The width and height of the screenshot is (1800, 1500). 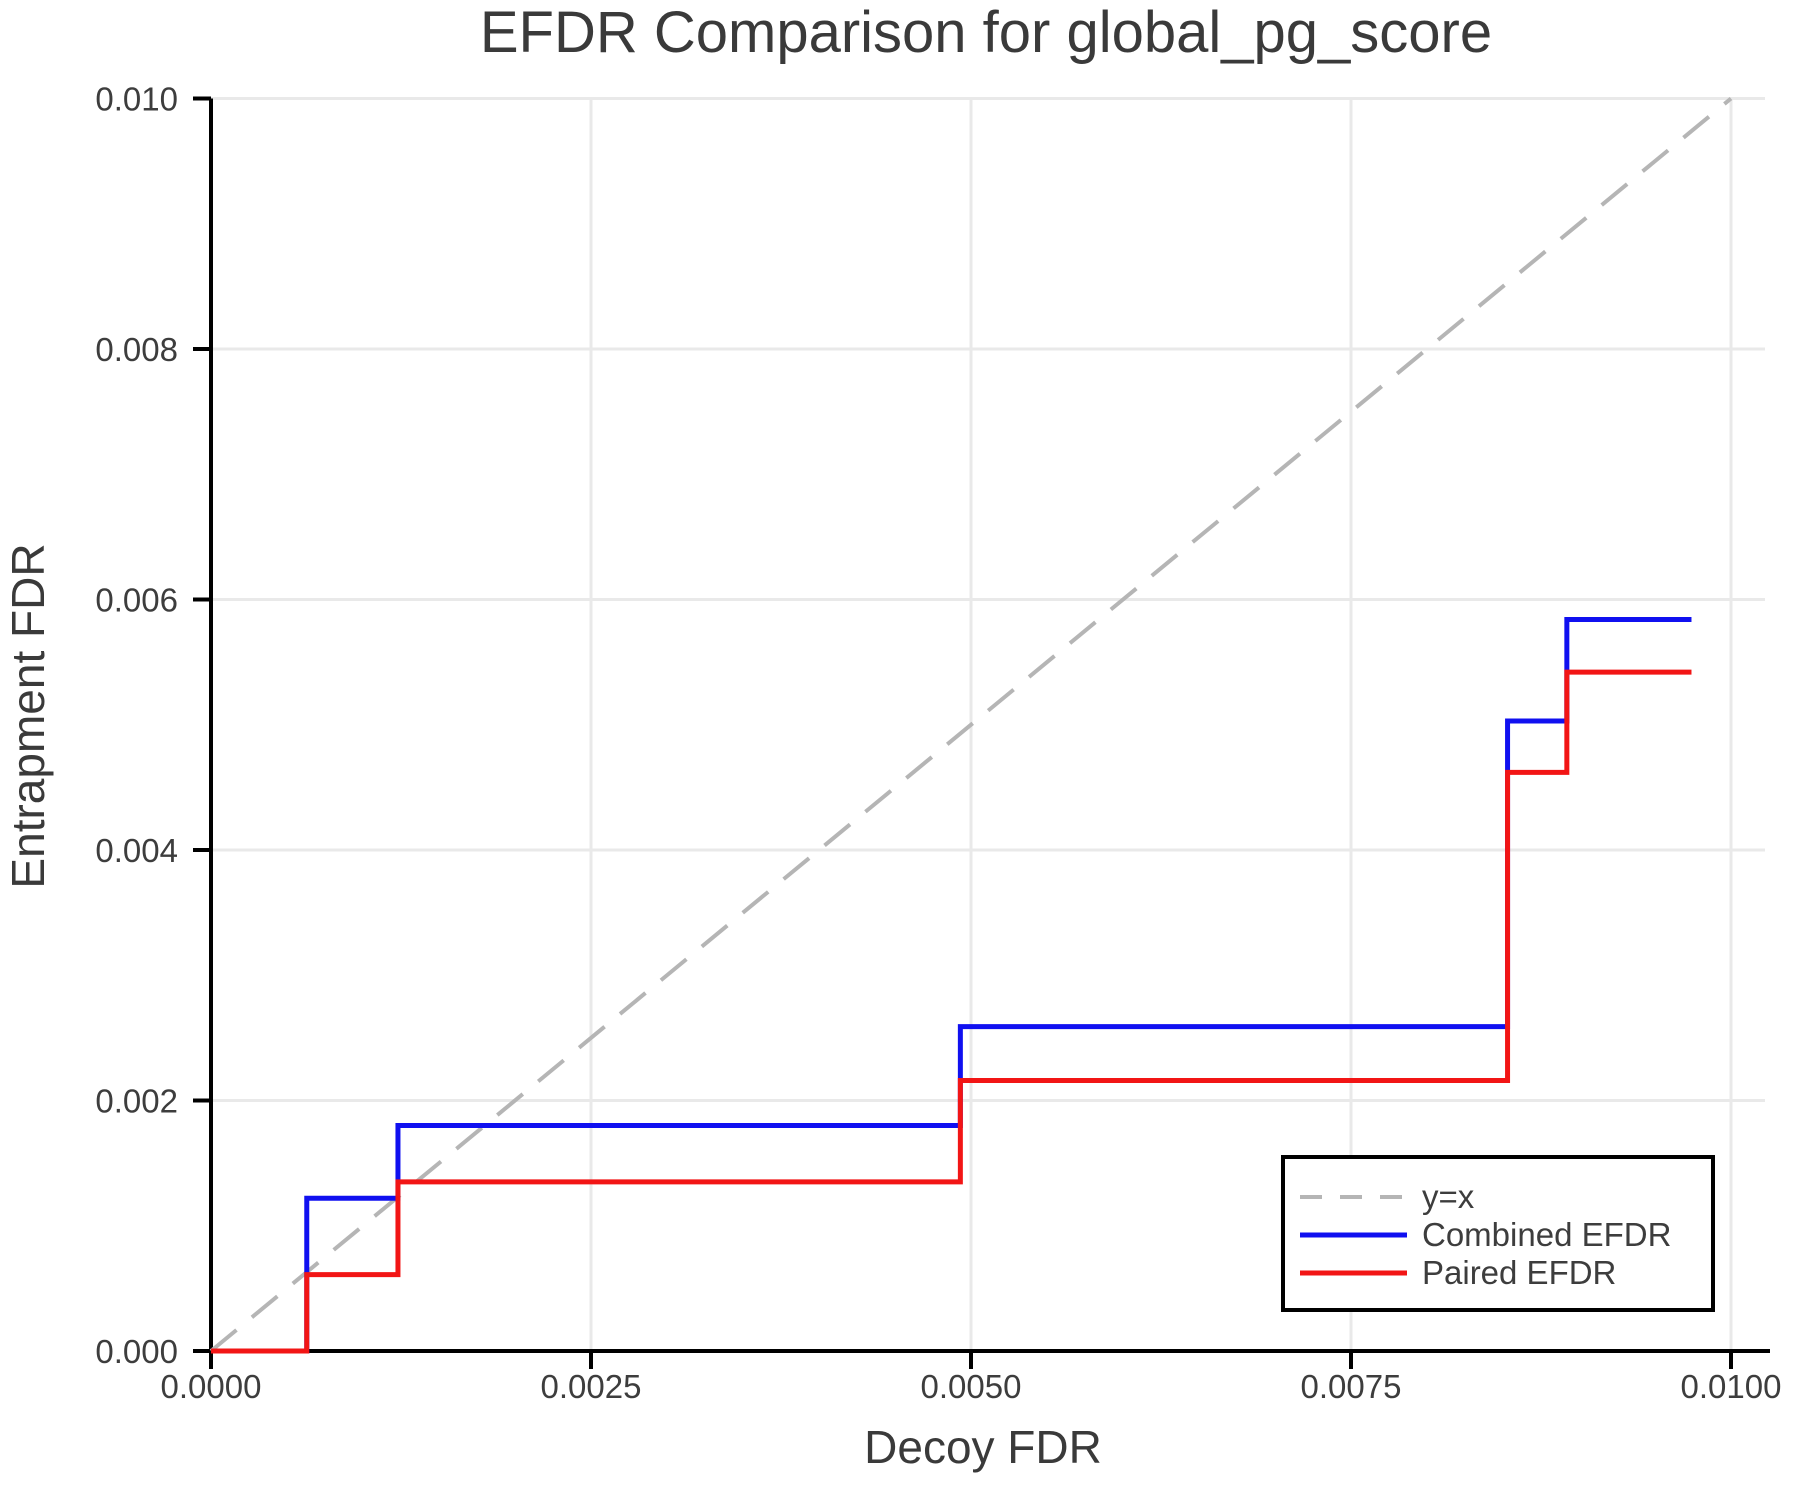 What do you see at coordinates (136, 1351) in the screenshot?
I see `y-tick-label: 0.000` at bounding box center [136, 1351].